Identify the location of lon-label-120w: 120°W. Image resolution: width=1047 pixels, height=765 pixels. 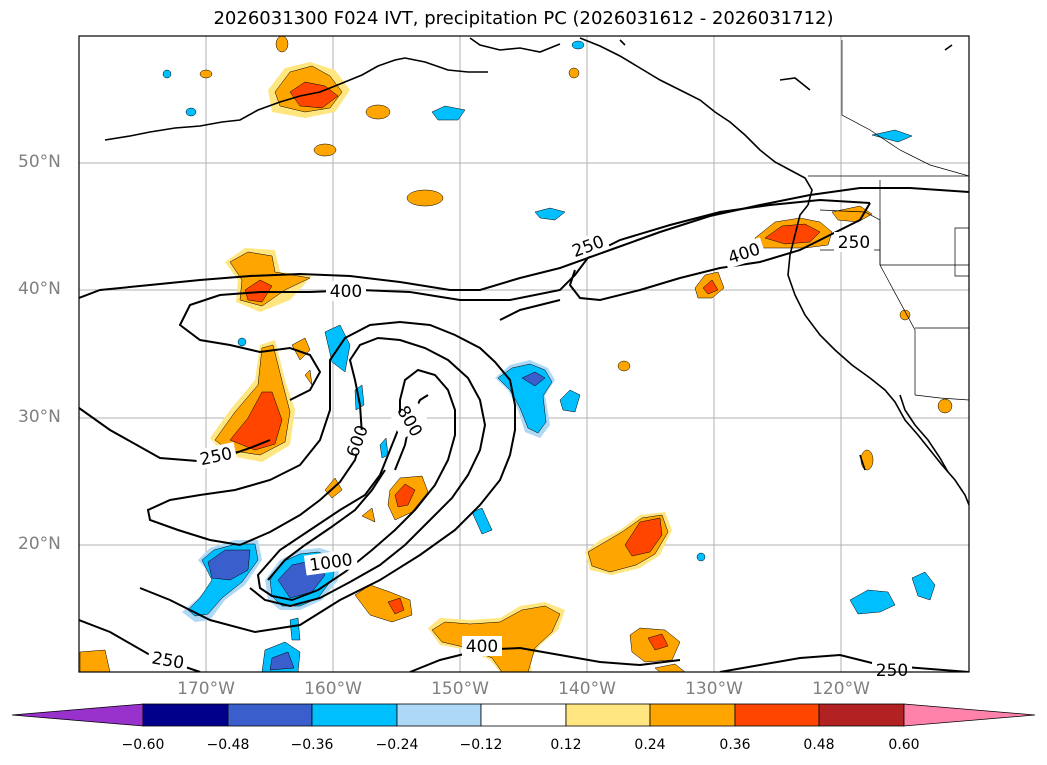
(841, 689).